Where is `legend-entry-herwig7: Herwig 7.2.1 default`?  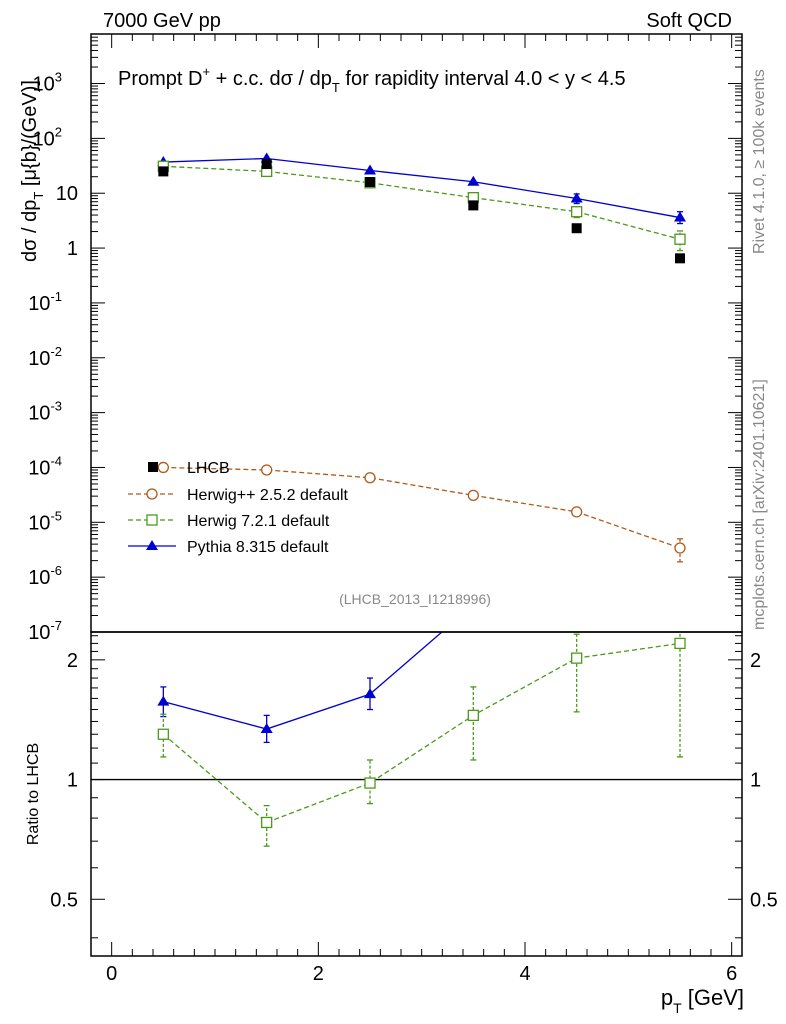 legend-entry-herwig7: Herwig 7.2.1 default is located at coordinates (229, 521).